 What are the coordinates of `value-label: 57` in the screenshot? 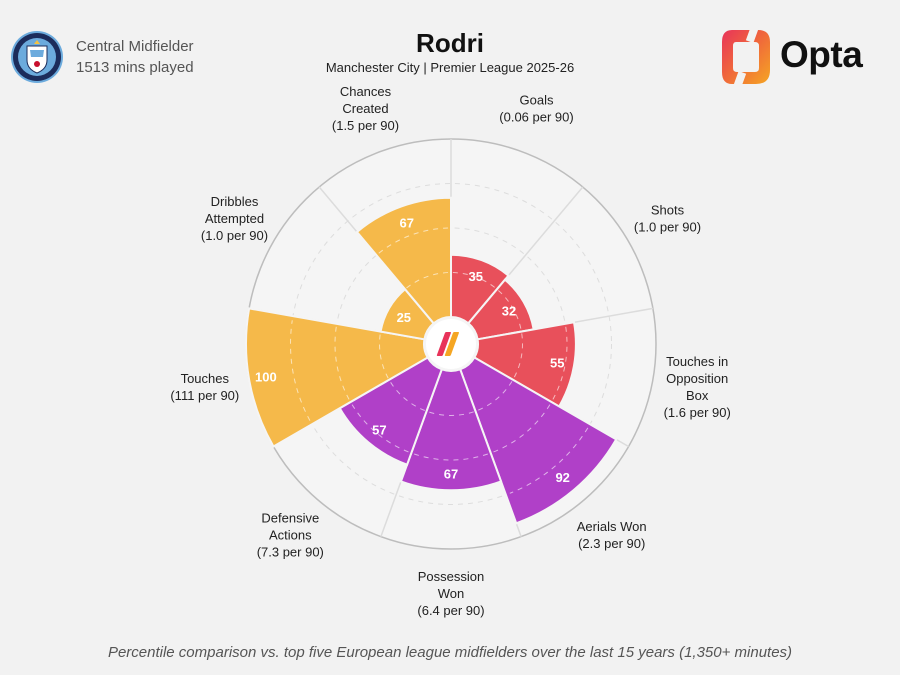 It's located at (379, 429).